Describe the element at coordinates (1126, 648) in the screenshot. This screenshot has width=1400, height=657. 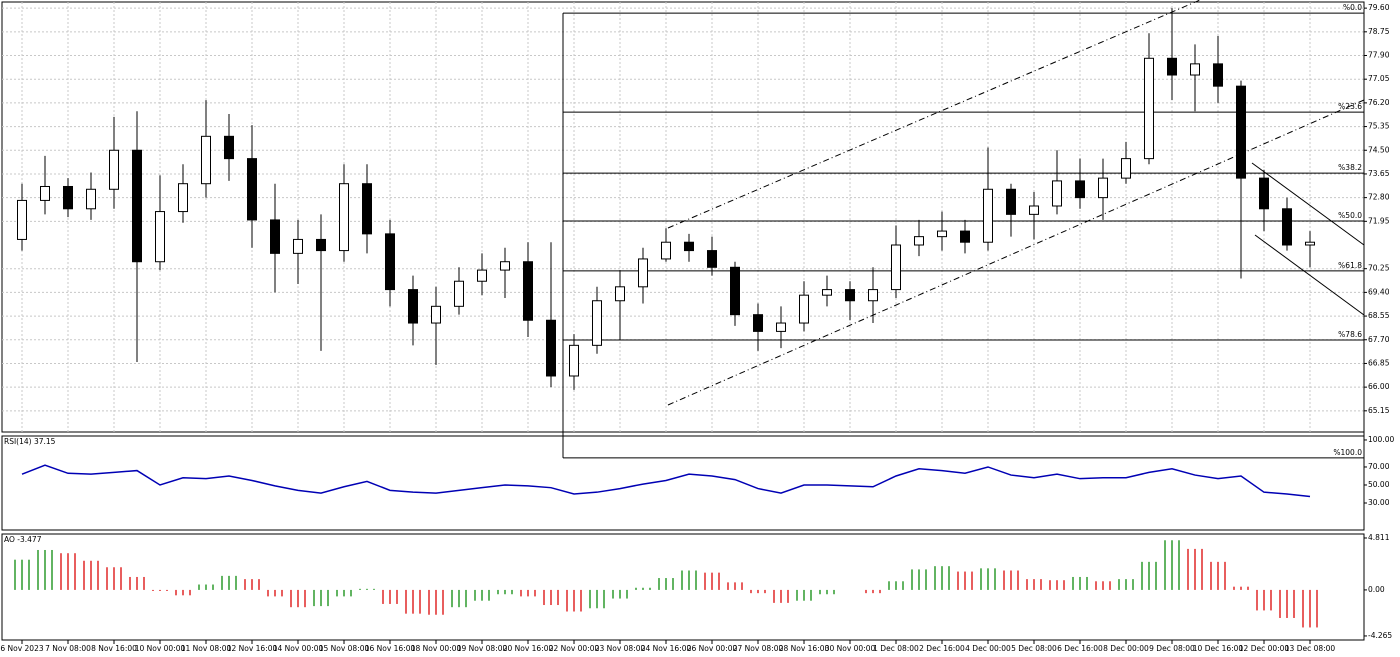
I see `x-tick-label: 8 Dec 00:00` at that location.